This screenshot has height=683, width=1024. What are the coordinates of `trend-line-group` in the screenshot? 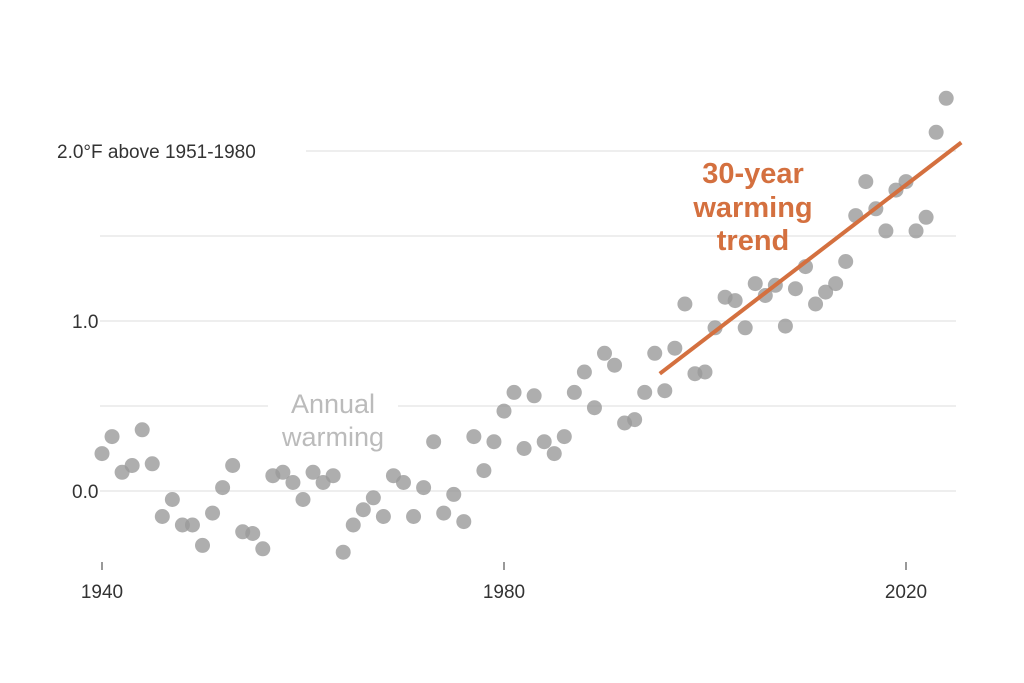 It's located at (810, 258).